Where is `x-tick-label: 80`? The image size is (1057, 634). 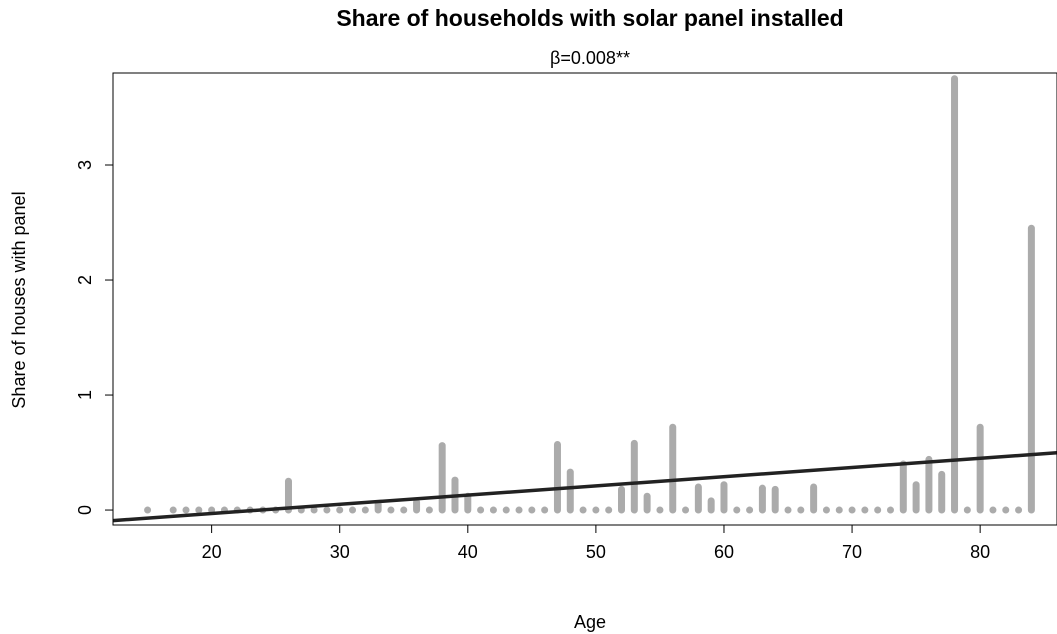 x-tick-label: 80 is located at coordinates (980, 552).